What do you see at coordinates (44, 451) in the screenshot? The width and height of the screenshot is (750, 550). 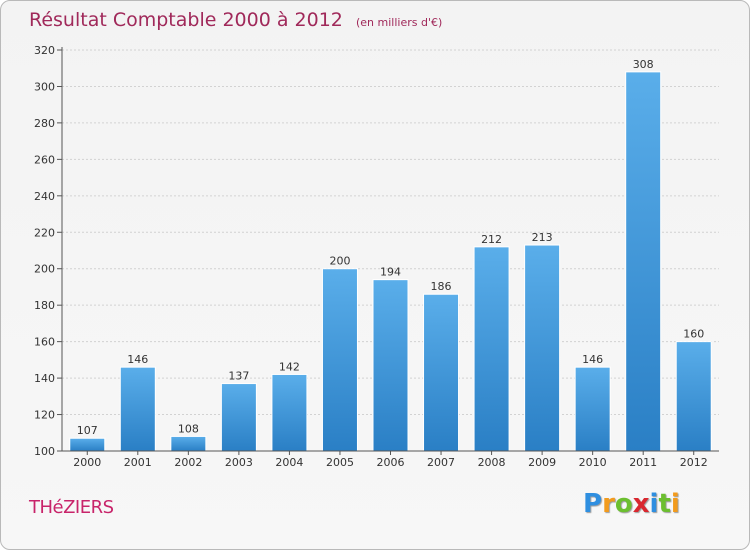 I see `y-tick-label: 100` at bounding box center [44, 451].